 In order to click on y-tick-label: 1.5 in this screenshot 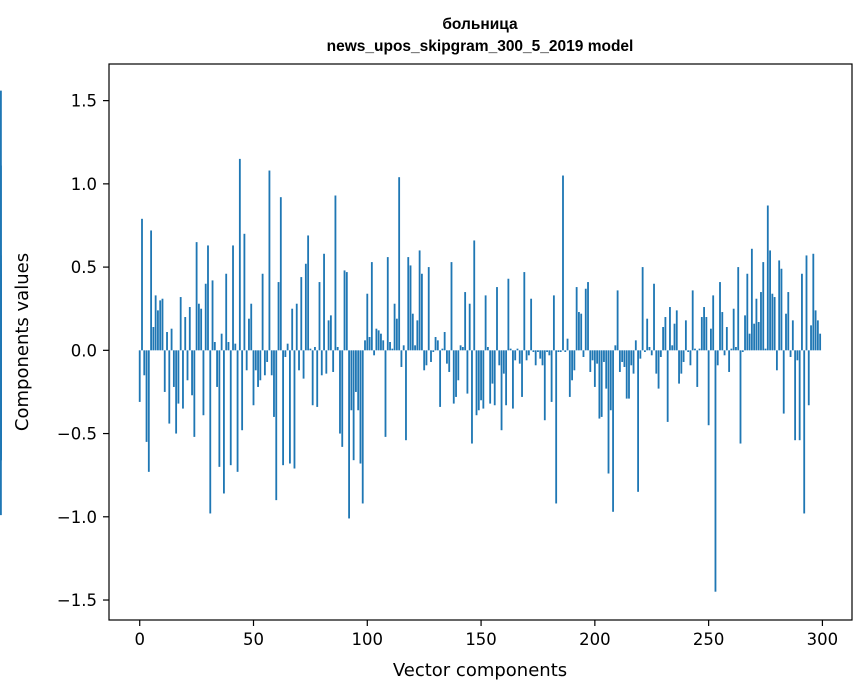, I will do `click(84, 101)`.